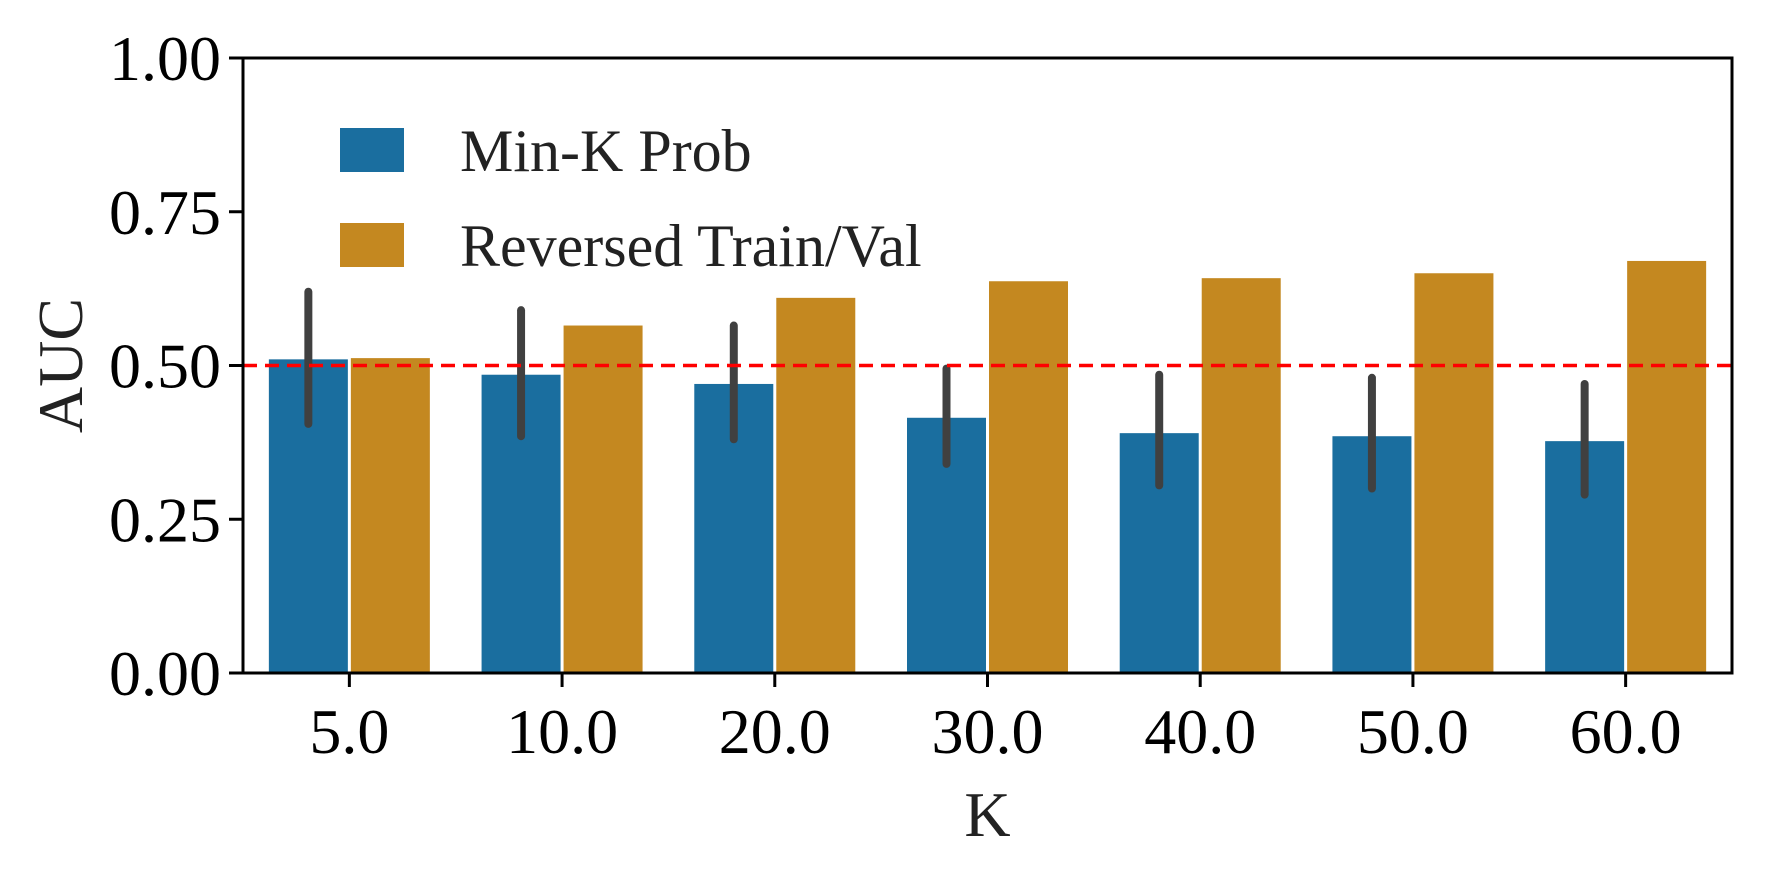  What do you see at coordinates (775, 731) in the screenshot?
I see `x-tick-label: 20.0` at bounding box center [775, 731].